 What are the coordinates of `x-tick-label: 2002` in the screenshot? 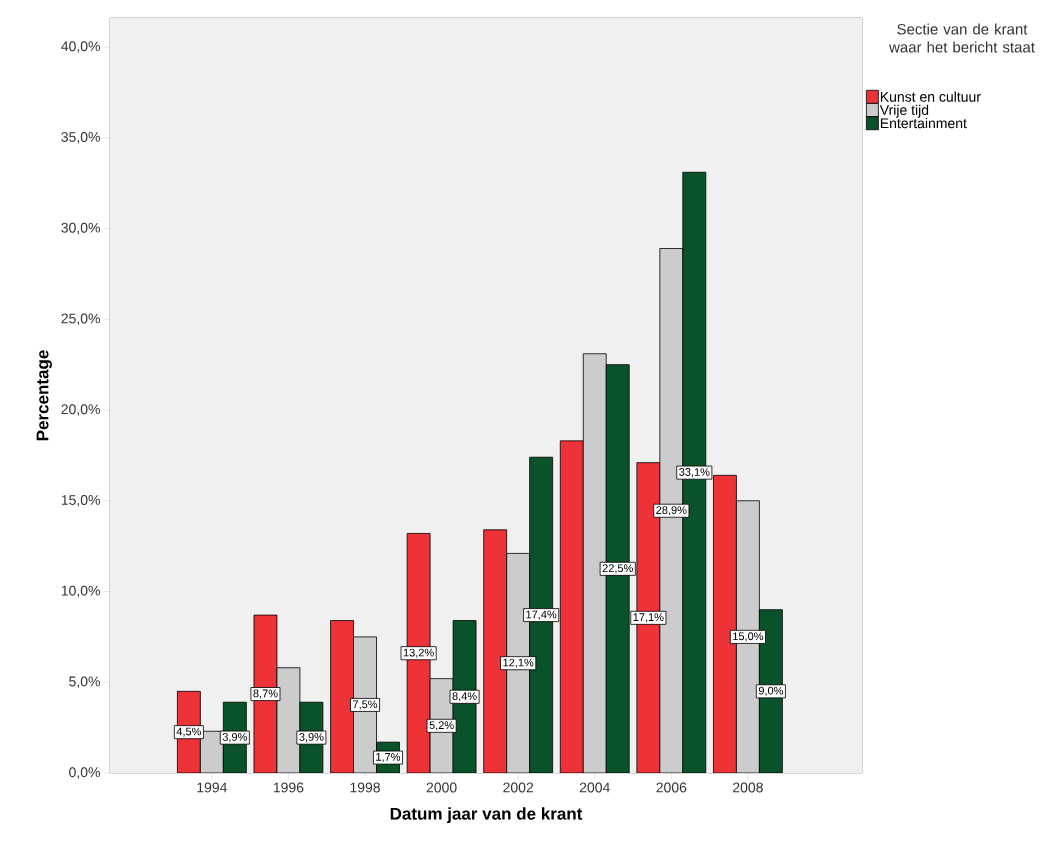 It's located at (518, 787).